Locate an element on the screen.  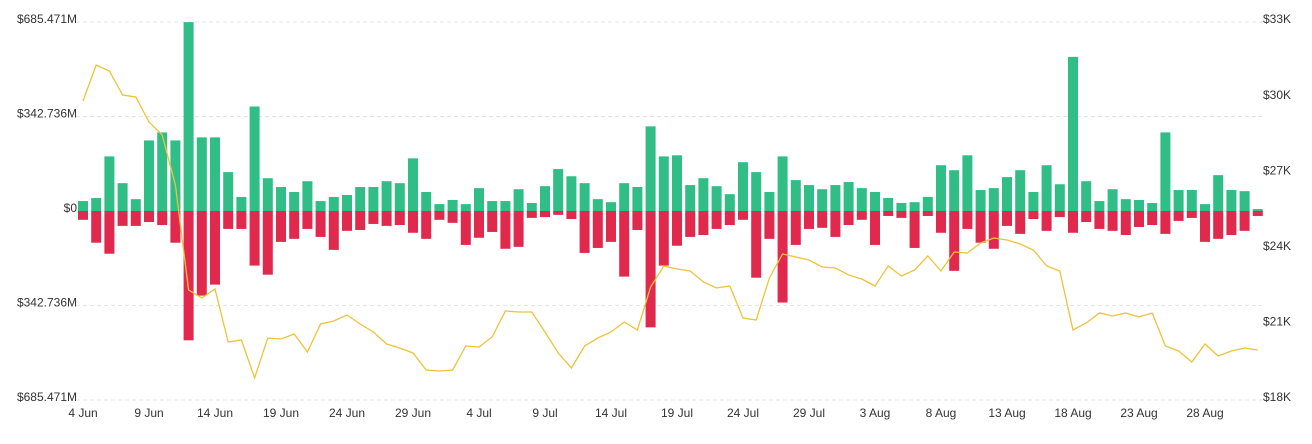
y-tick-label: $685.471M is located at coordinates (47, 397).